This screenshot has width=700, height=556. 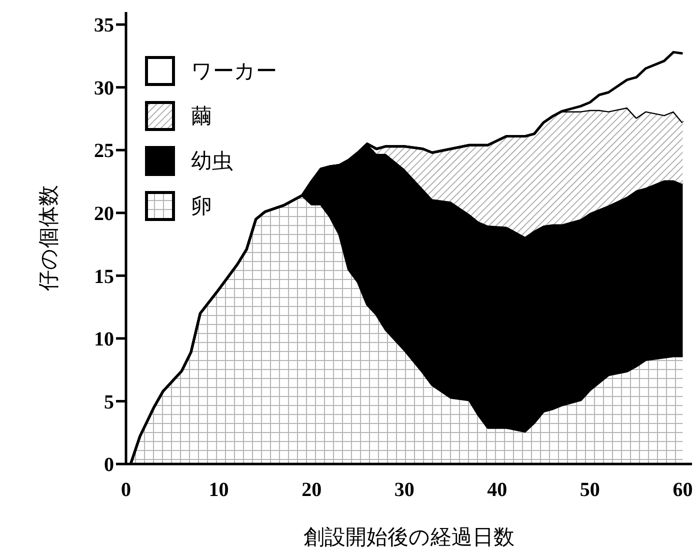 I want to click on x-tick-label: 20, so click(x=312, y=490).